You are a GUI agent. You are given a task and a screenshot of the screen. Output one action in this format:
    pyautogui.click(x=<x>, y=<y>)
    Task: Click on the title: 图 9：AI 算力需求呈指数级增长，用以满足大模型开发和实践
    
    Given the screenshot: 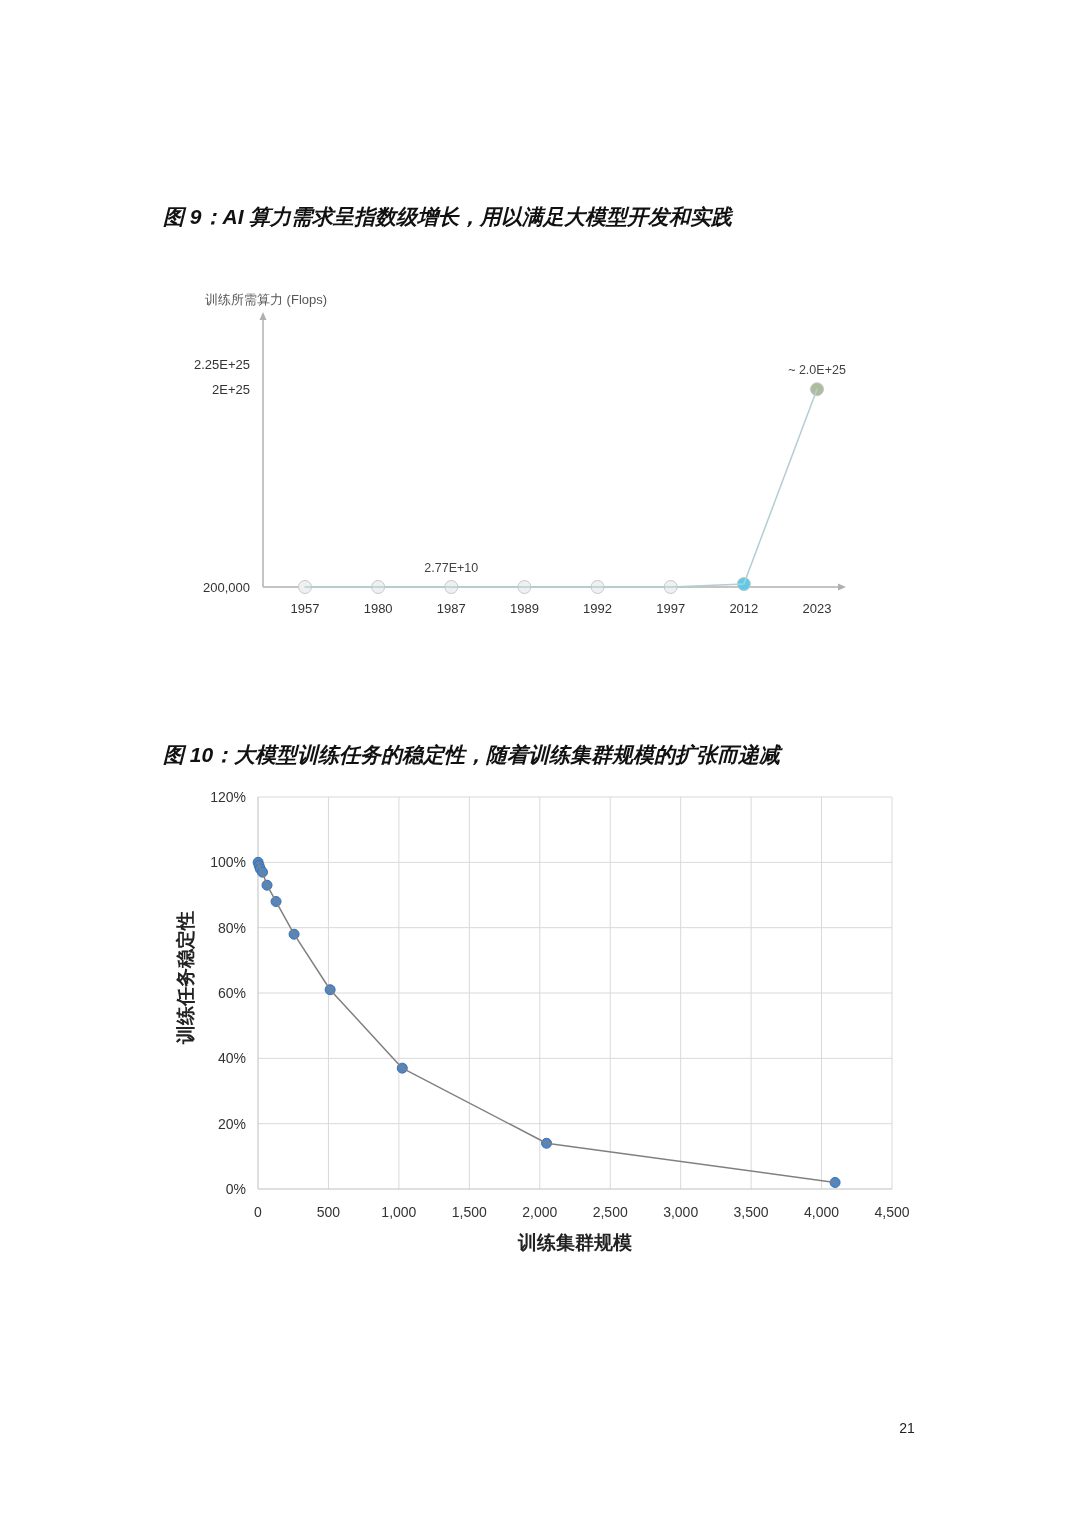 What is the action you would take?
    pyautogui.click(x=448, y=216)
    